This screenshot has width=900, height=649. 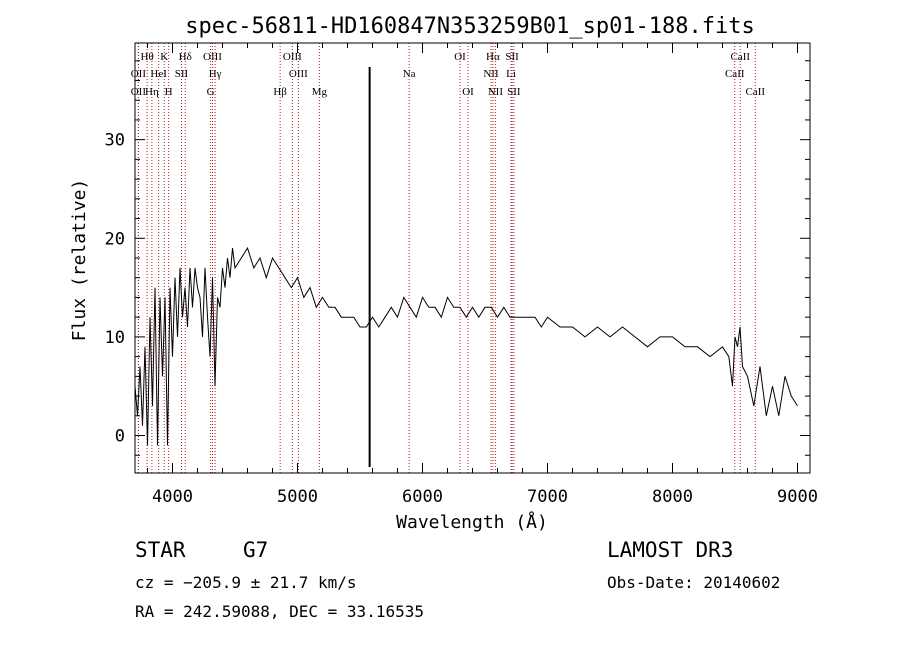 I want to click on line-label: Hδ, so click(x=185, y=57).